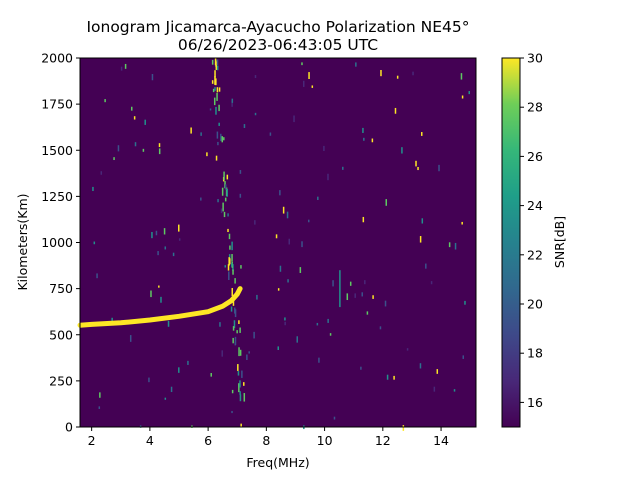 This screenshot has width=640, height=480. What do you see at coordinates (57, 242) in the screenshot?
I see `y-tick-label: 1000` at bounding box center [57, 242].